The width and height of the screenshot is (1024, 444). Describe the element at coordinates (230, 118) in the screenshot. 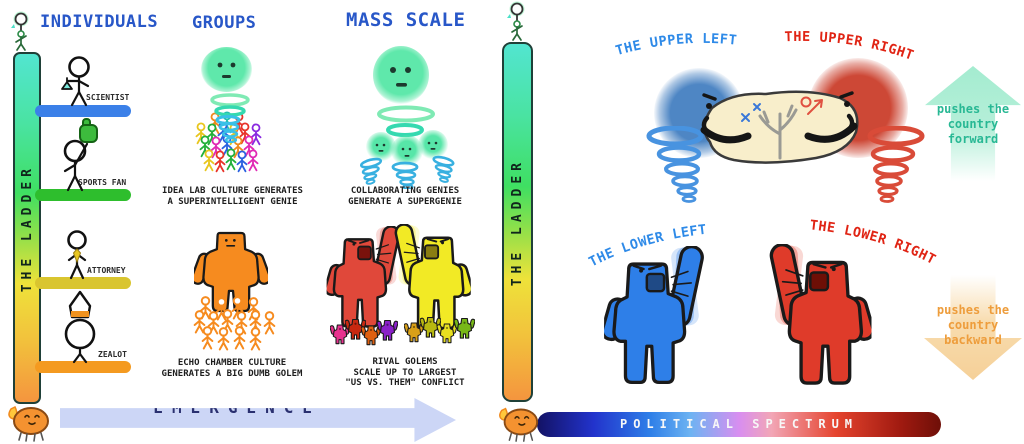

I see `group-genie-spiral` at that location.